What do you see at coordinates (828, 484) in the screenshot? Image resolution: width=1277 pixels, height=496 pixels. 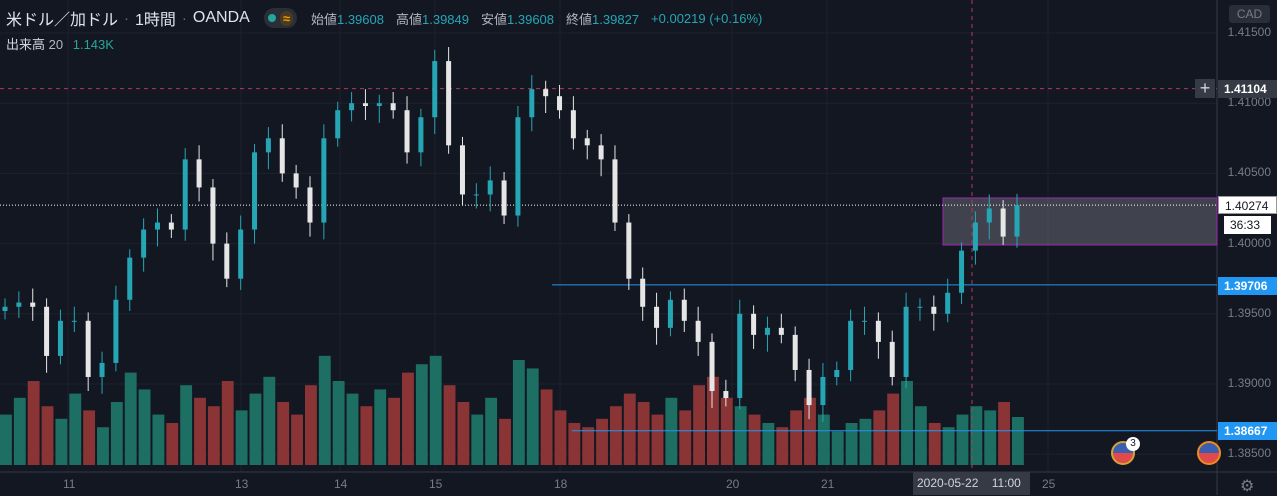 I see `time-tick: 21` at bounding box center [828, 484].